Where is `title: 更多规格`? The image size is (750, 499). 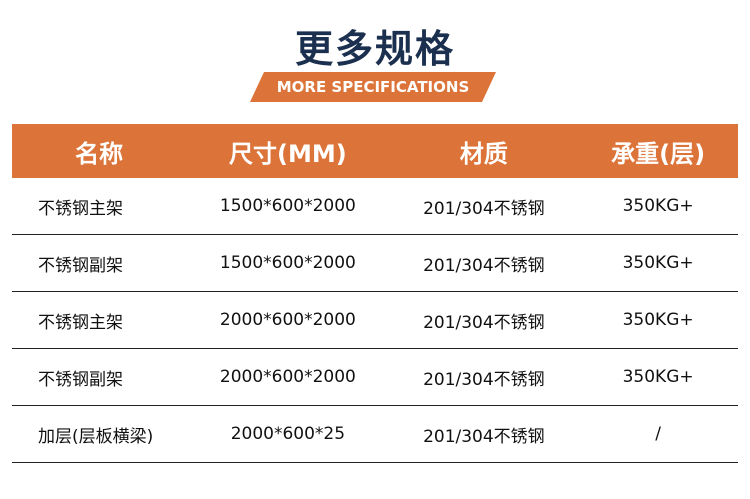
title: 更多规格 is located at coordinates (374, 49).